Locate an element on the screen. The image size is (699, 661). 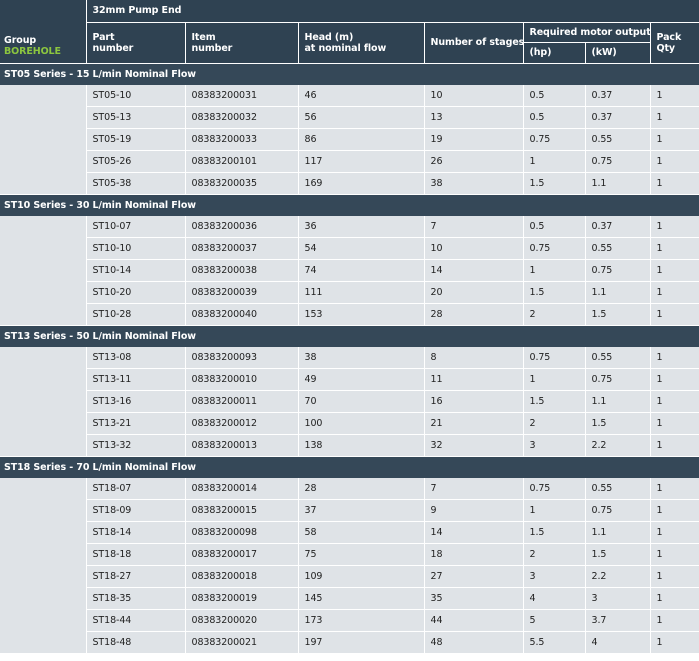
part-number-header: Part number is located at coordinates (136, 43).